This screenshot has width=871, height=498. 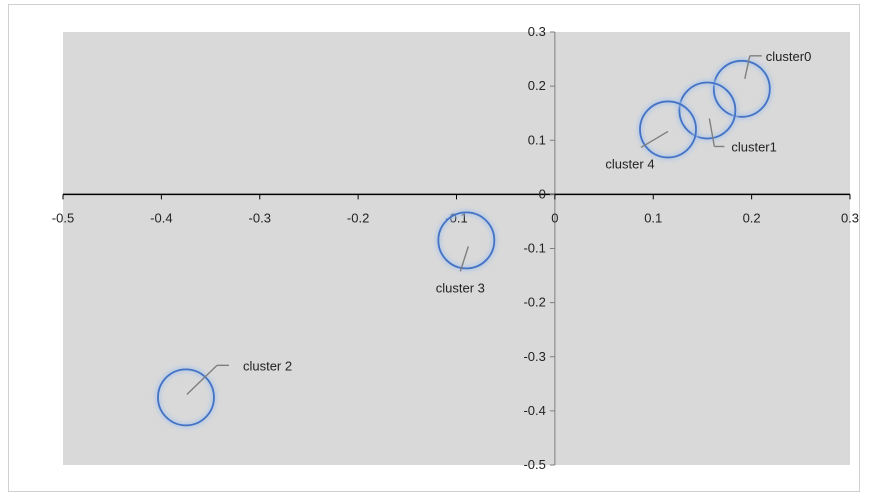 What do you see at coordinates (752, 217) in the screenshot?
I see `x-tick-label: 0.2` at bounding box center [752, 217].